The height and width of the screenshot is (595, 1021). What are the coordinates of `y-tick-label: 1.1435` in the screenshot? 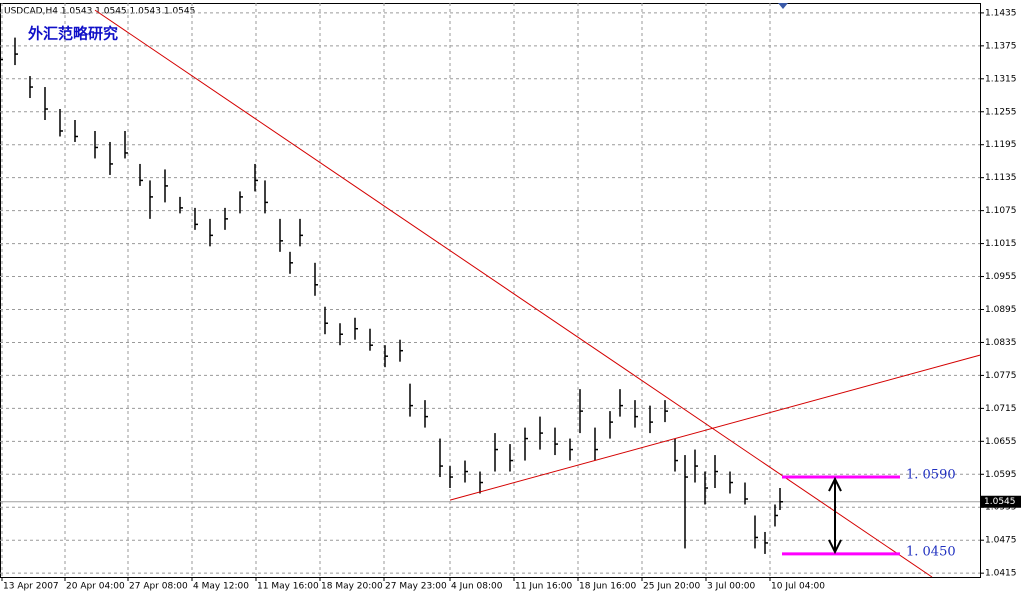 It's located at (1001, 13).